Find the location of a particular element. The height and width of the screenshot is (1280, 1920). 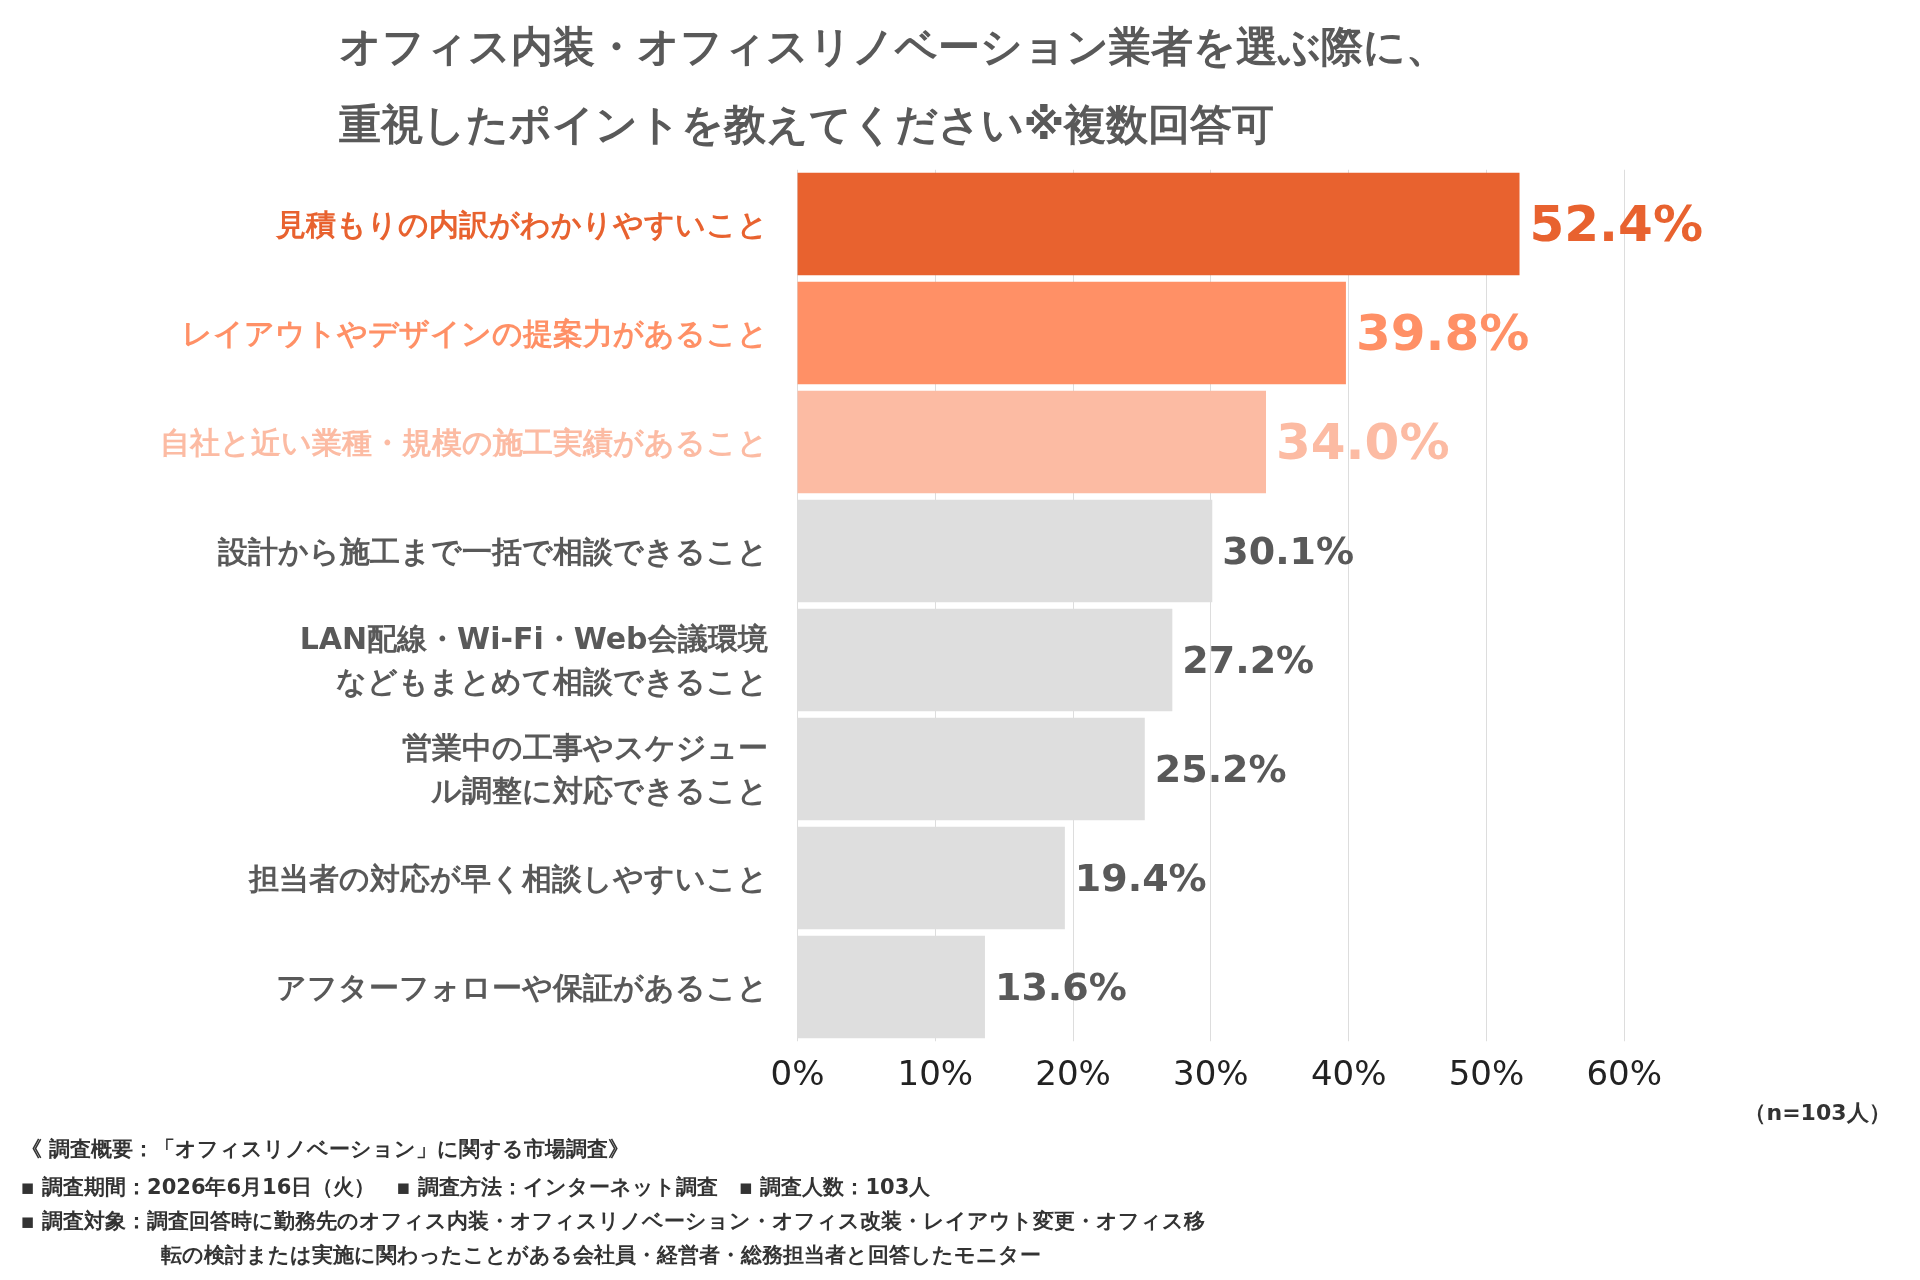

y-tick-label: 自社と近い業種・規模の施工実績があること is located at coordinates (463, 442).